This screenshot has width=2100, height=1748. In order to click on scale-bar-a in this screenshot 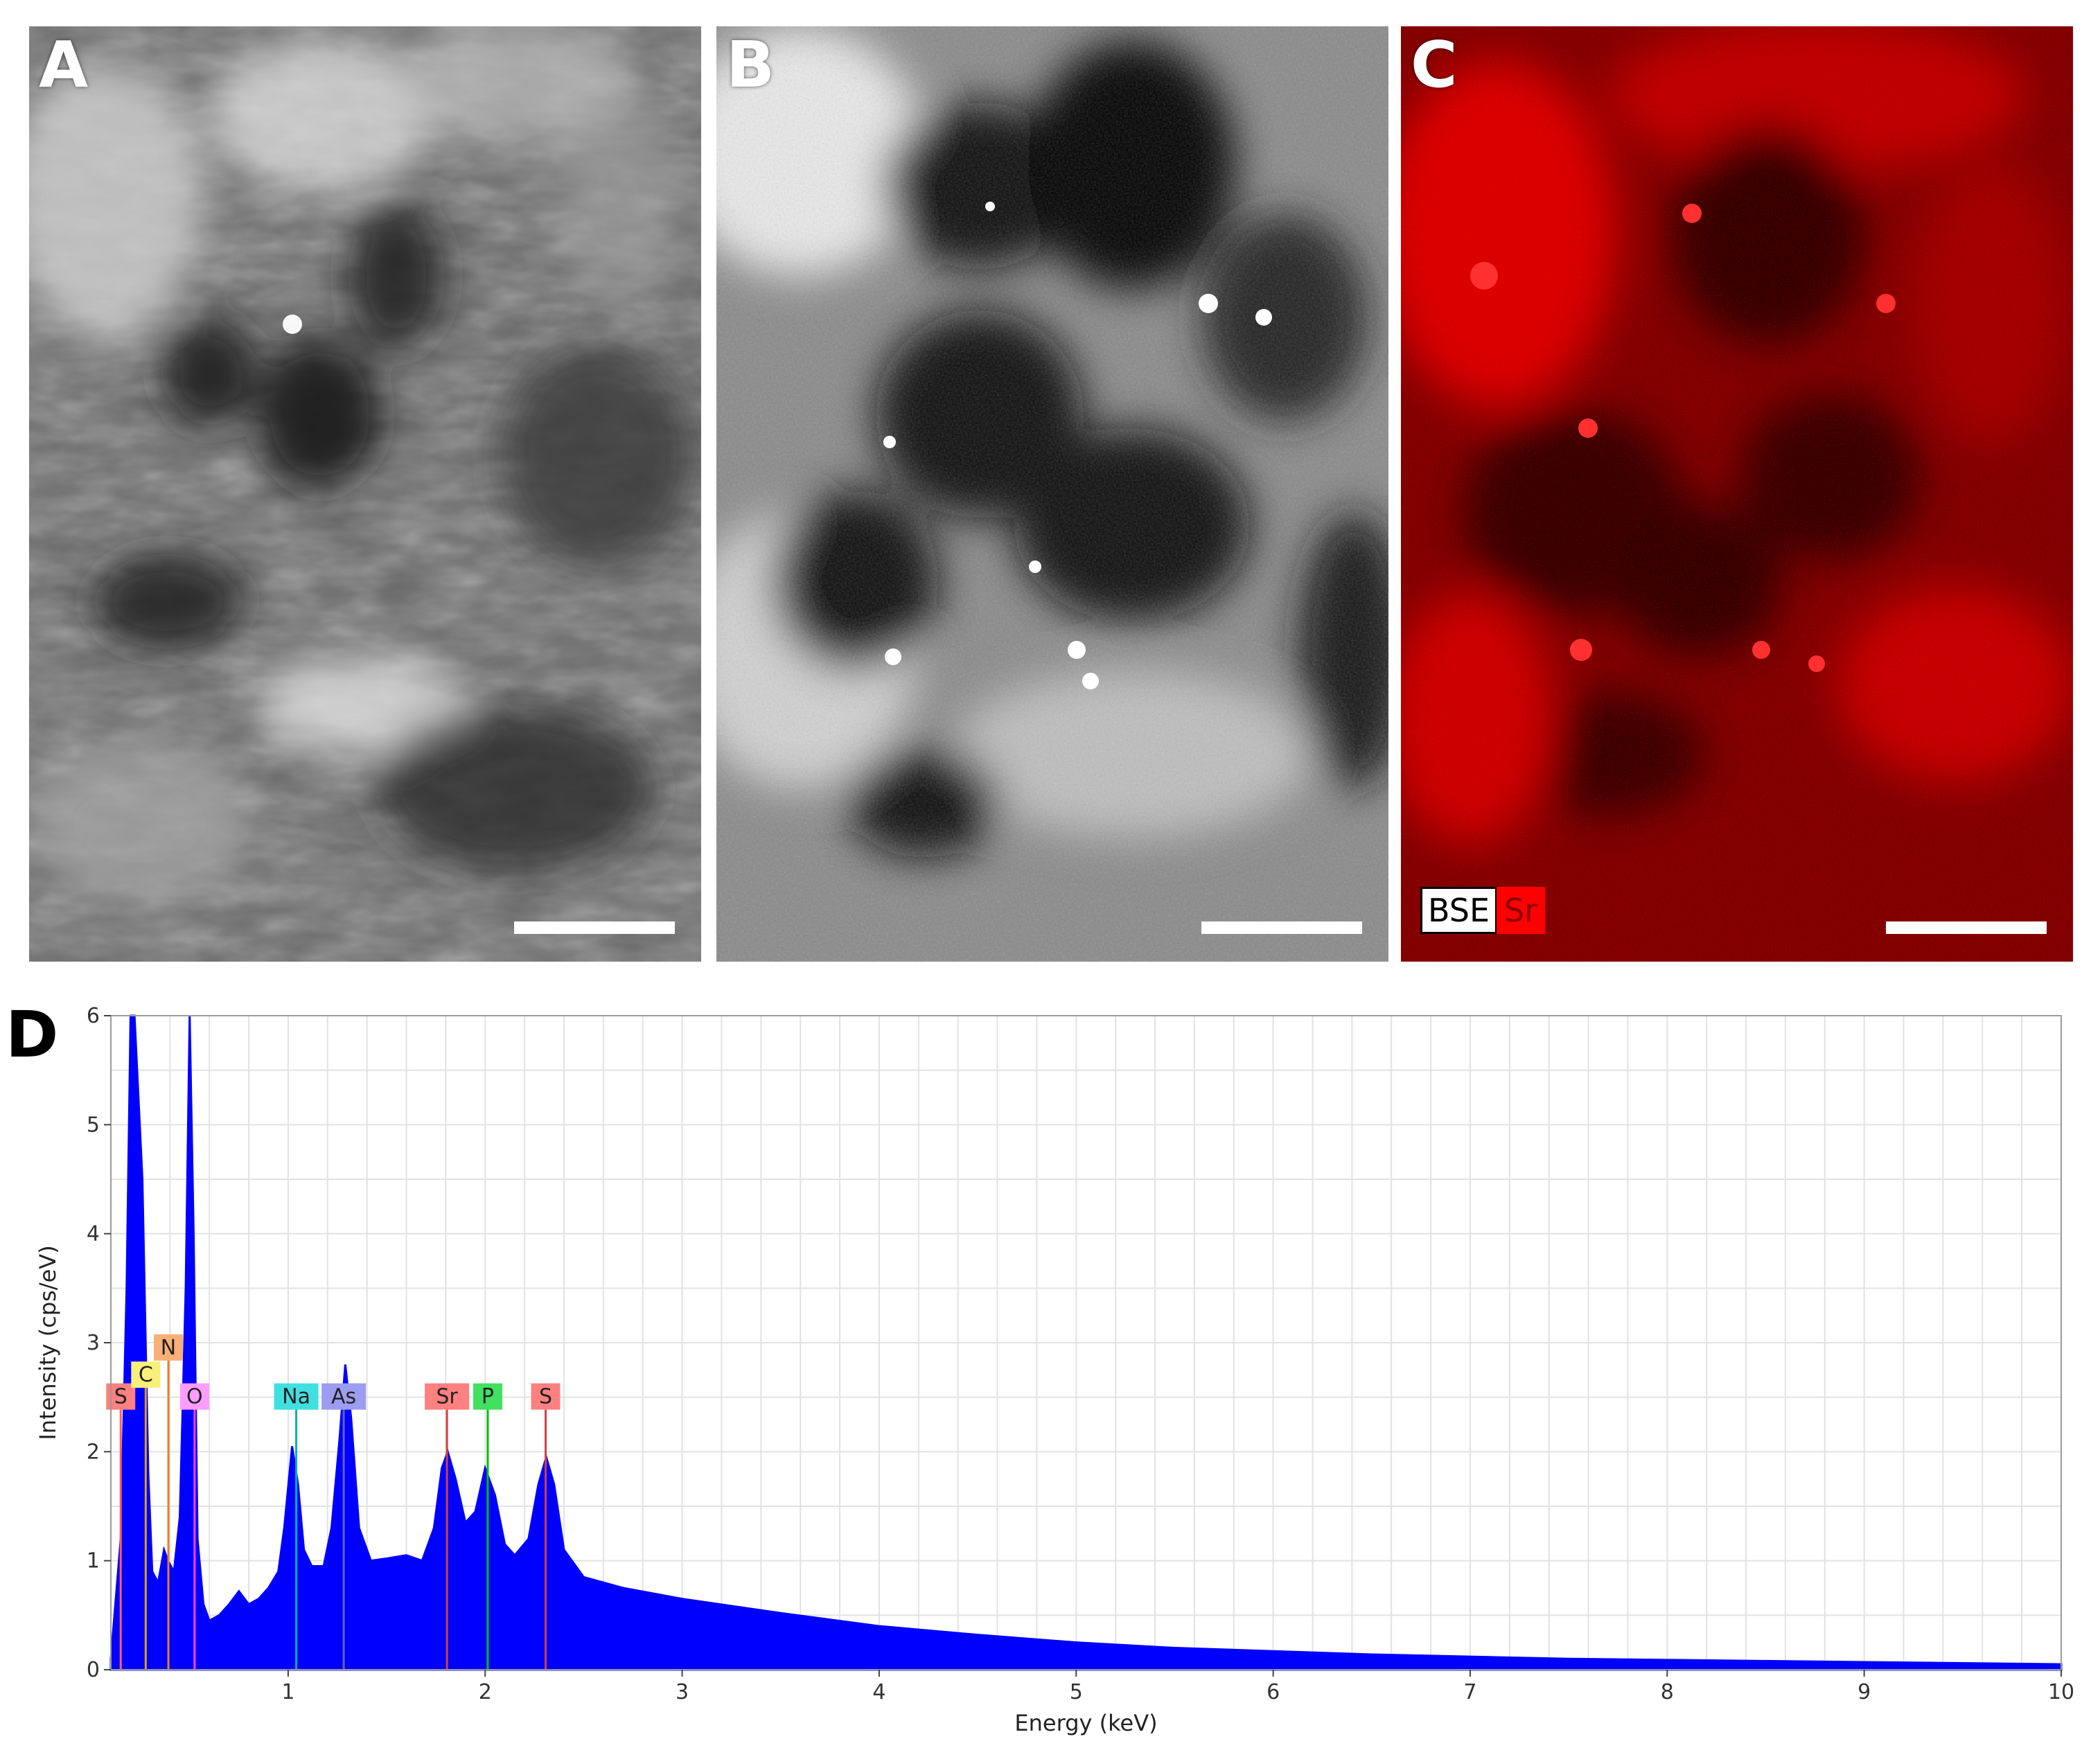, I will do `click(594, 927)`.